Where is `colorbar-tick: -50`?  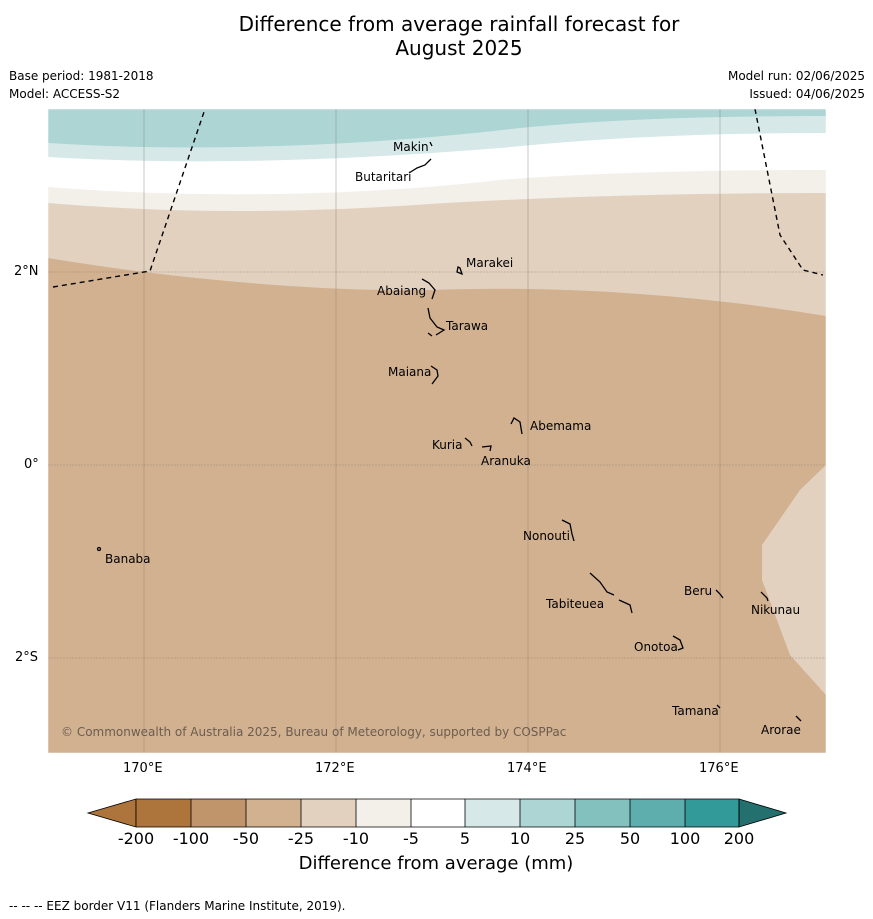 colorbar-tick: -50 is located at coordinates (246, 838).